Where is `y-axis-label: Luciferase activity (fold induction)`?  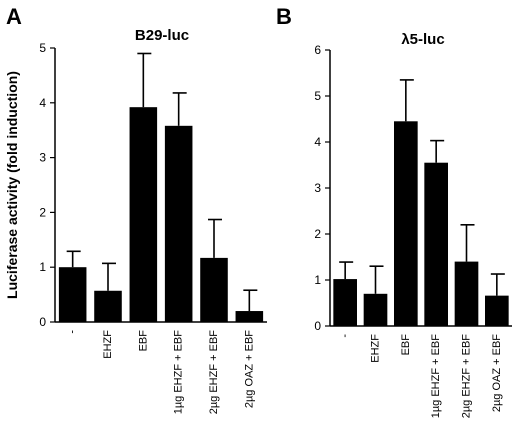 y-axis-label: Luciferase activity (fold induction) is located at coordinates (12, 185).